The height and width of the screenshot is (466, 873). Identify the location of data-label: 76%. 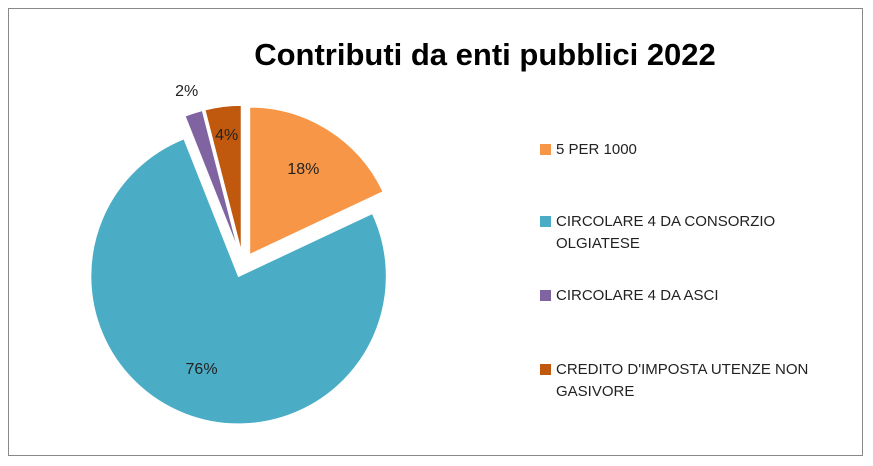
(202, 369).